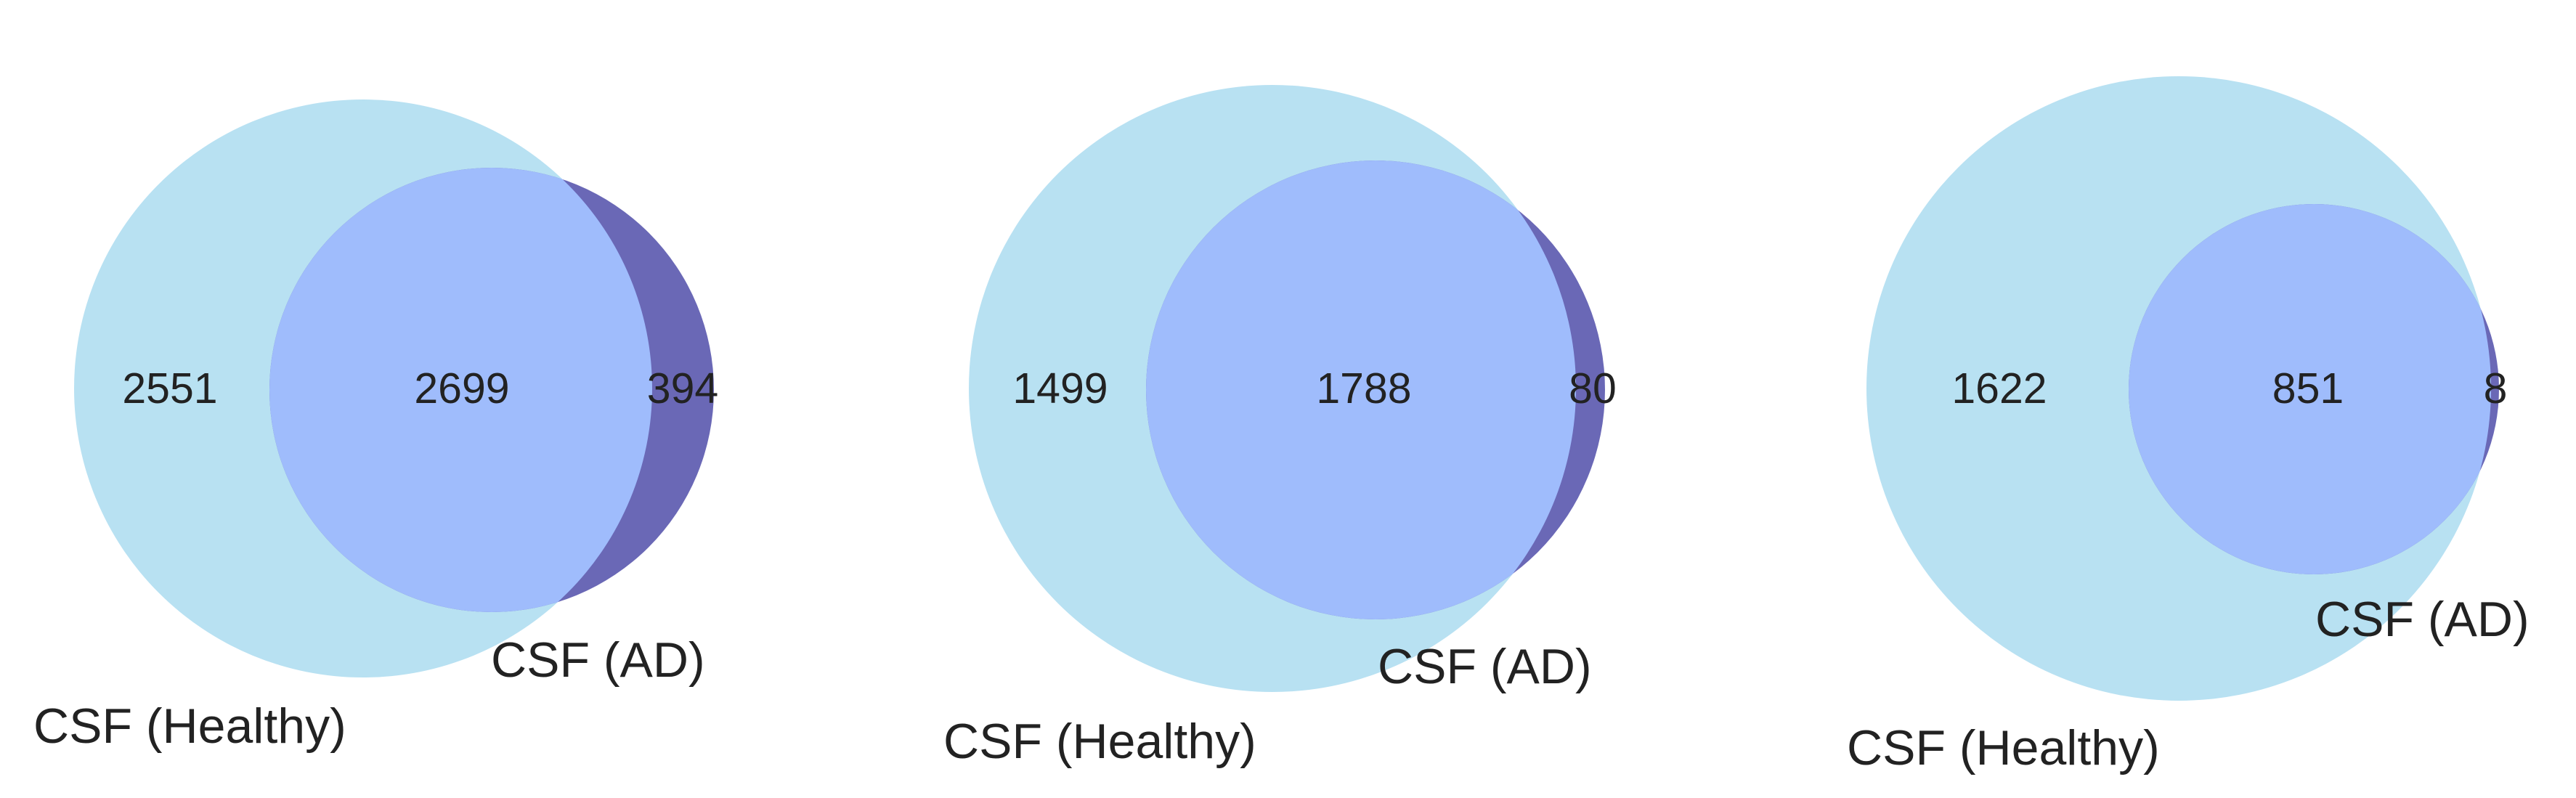  Describe the element at coordinates (2496, 388) in the screenshot. I see `only-b-count: 8` at that location.